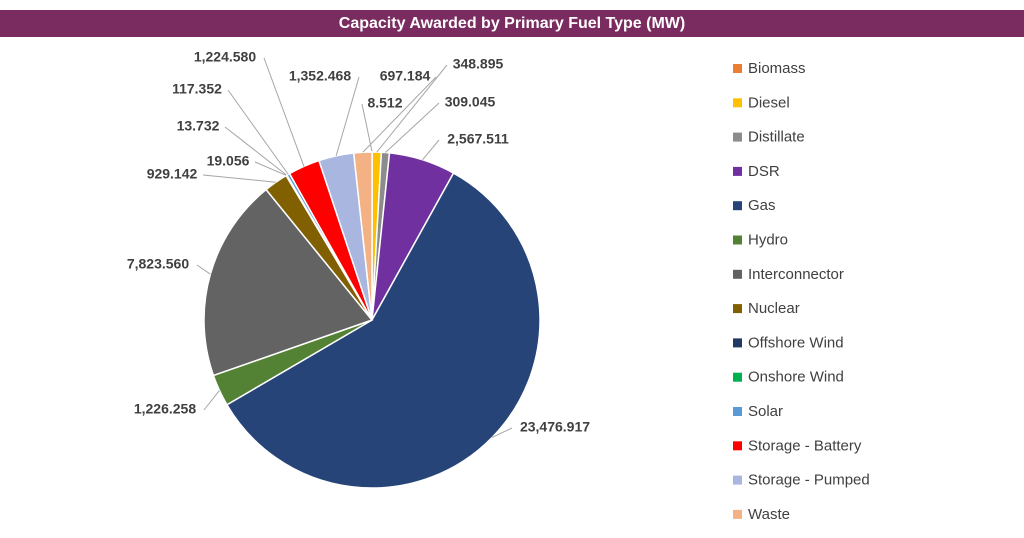 This screenshot has height=538, width=1024. I want to click on data-label: 1,226.258, so click(165, 409).